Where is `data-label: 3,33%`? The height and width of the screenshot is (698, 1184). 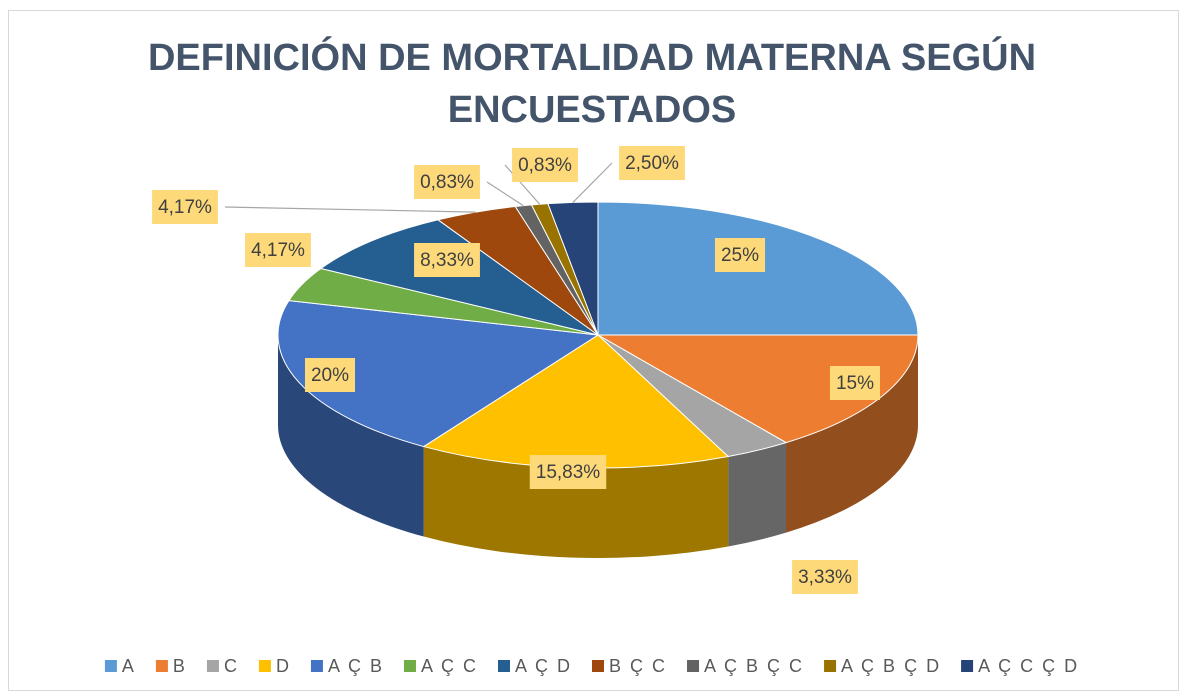
data-label: 3,33% is located at coordinates (825, 577).